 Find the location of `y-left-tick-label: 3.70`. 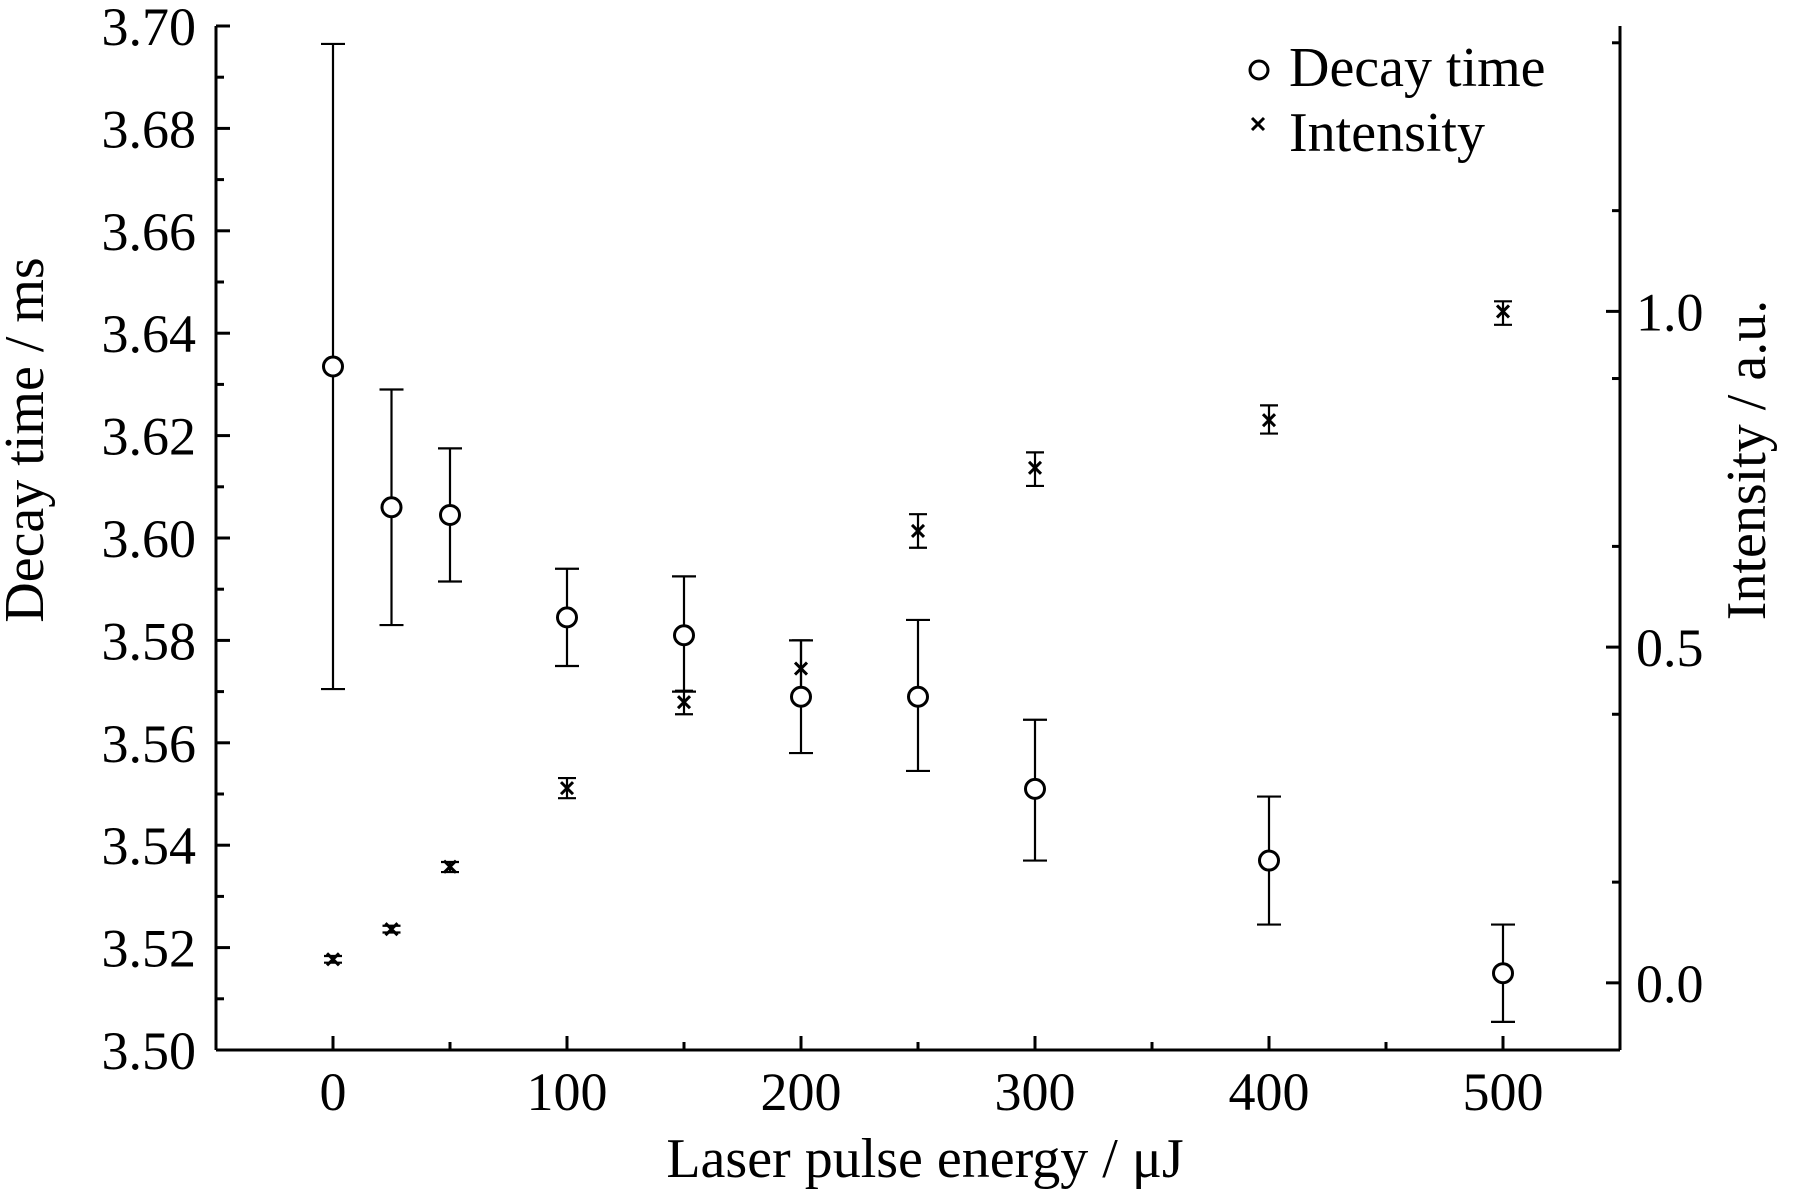

y-left-tick-label: 3.70 is located at coordinates (149, 28).